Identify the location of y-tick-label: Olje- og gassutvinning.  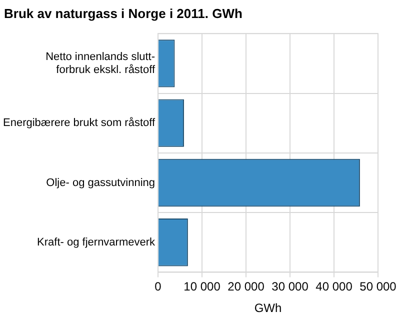
(101, 182).